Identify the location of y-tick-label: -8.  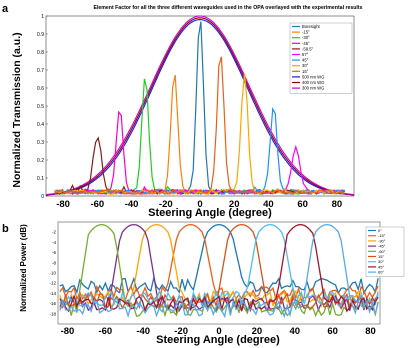
(54, 262).